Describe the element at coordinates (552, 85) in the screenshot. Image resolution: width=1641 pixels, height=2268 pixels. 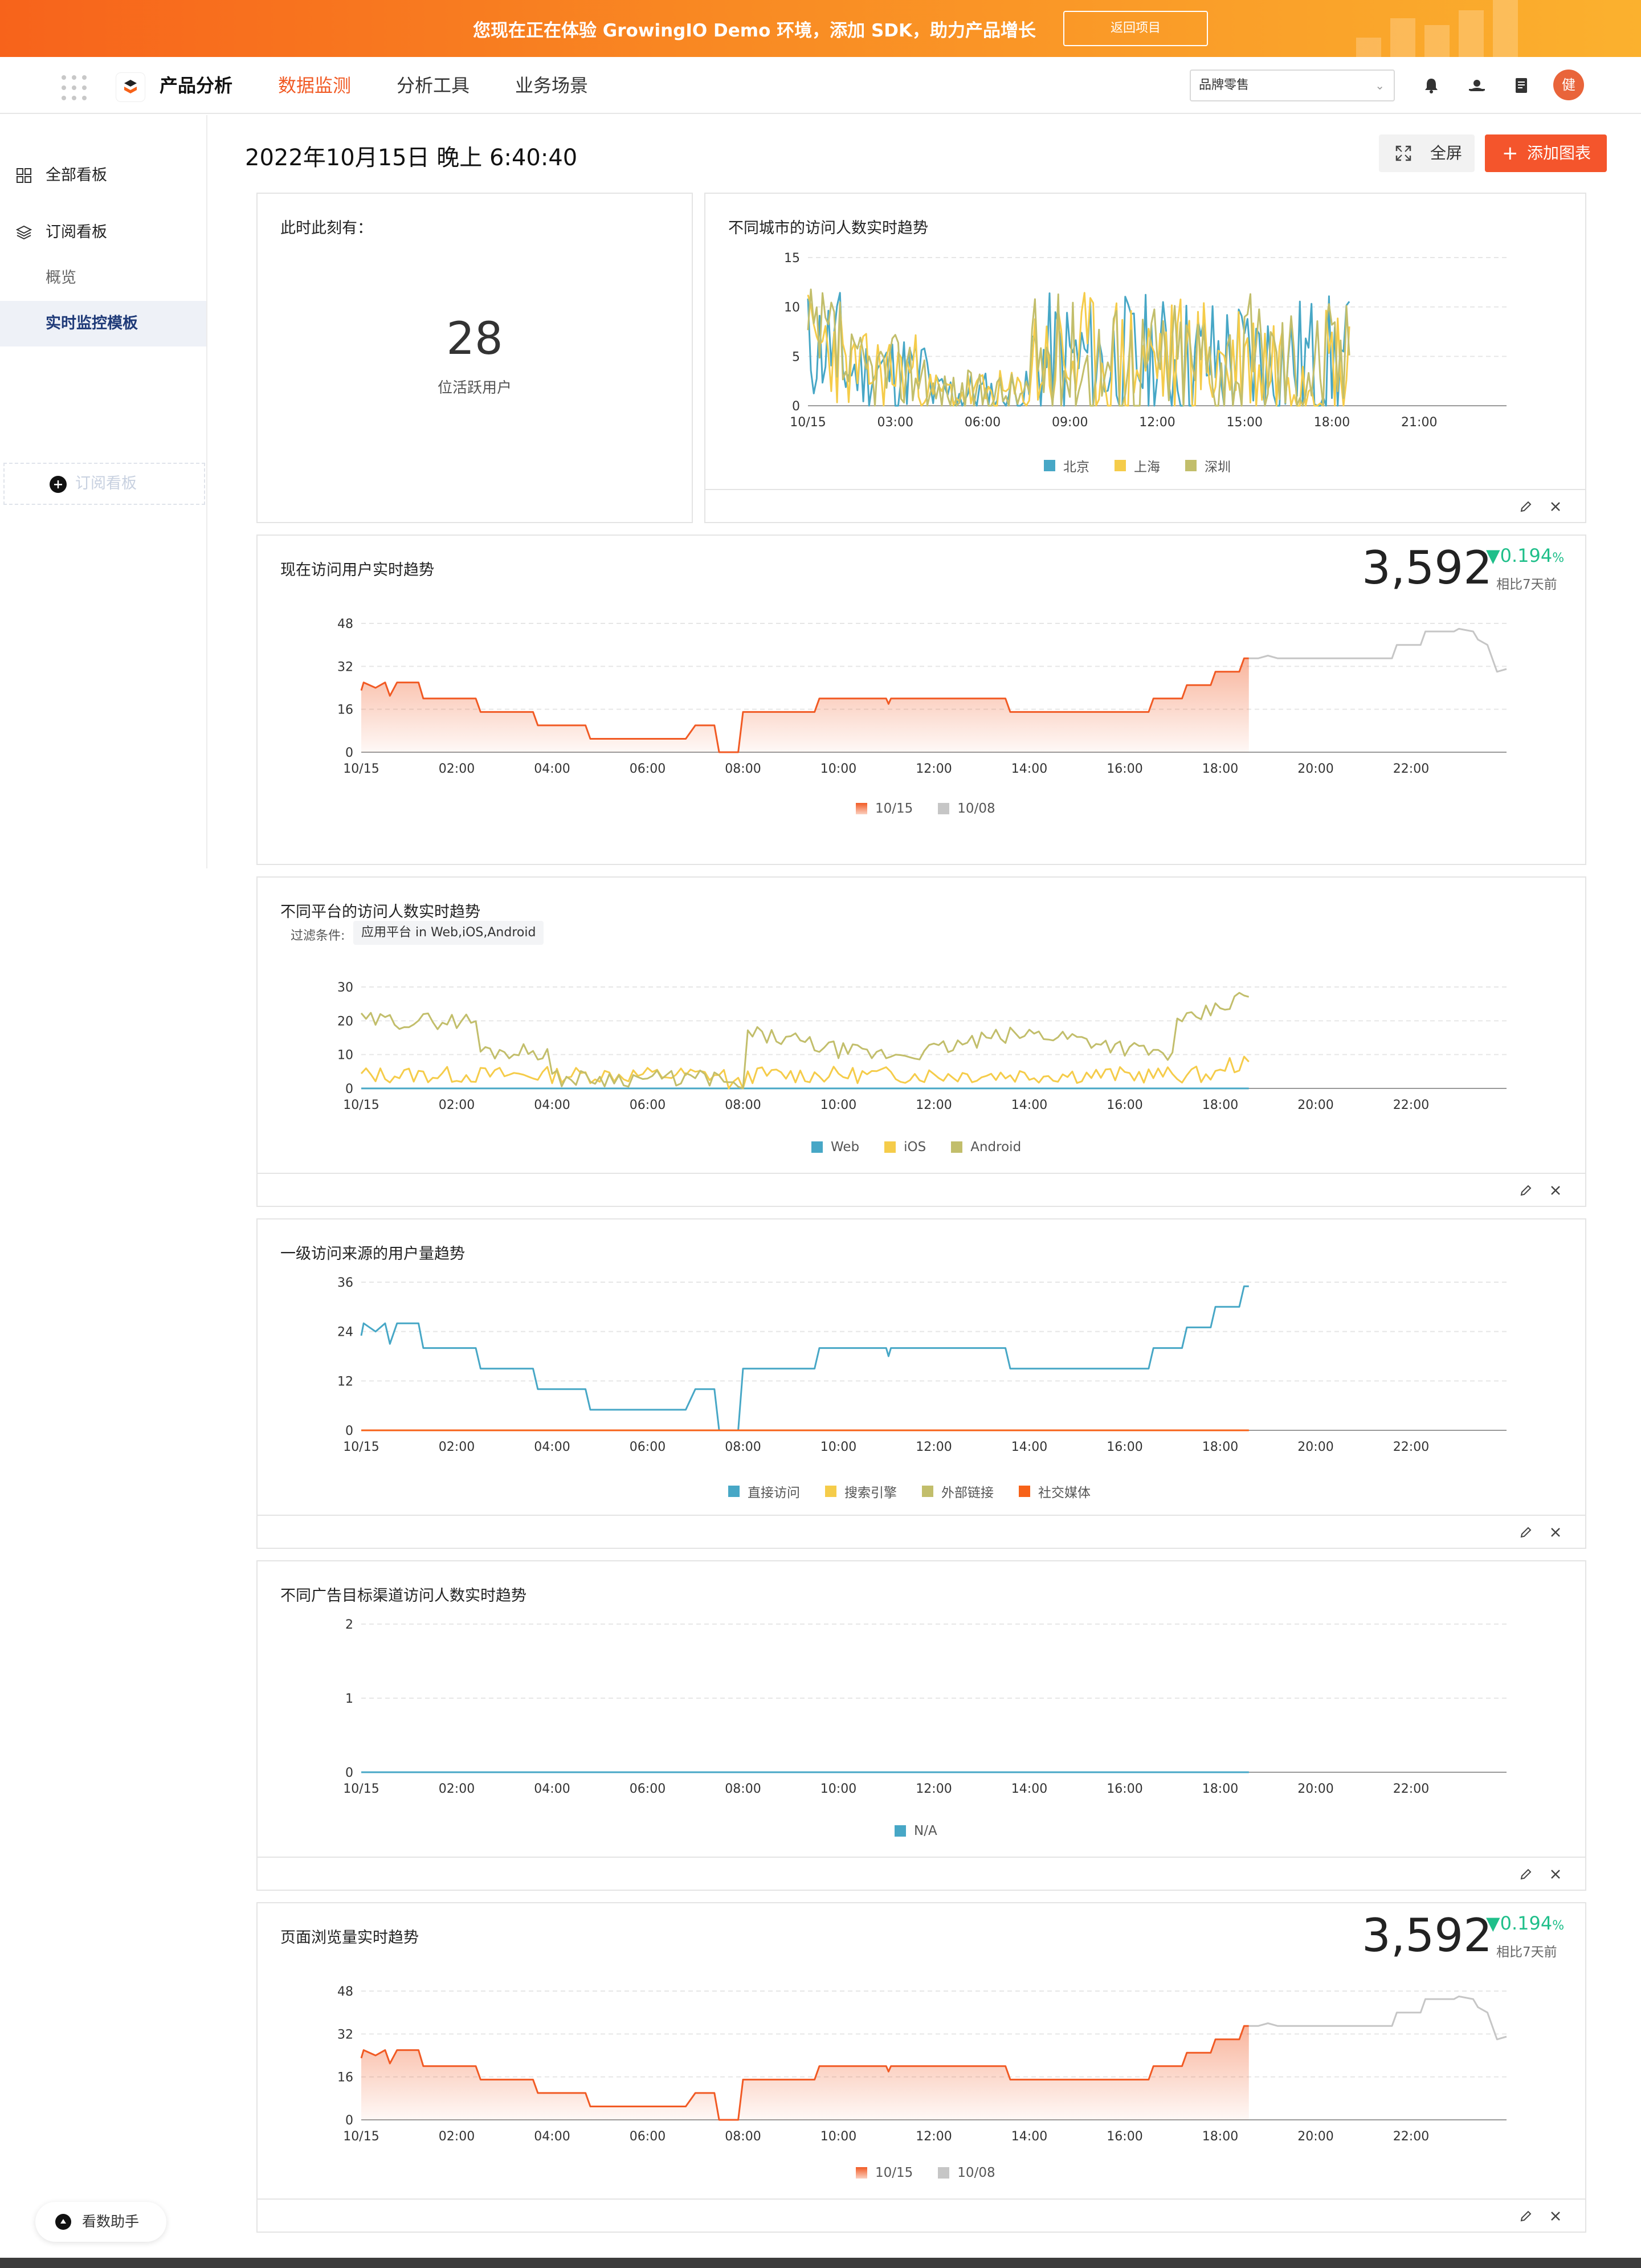
I see `nav-business-scenarios: 业务场景` at that location.